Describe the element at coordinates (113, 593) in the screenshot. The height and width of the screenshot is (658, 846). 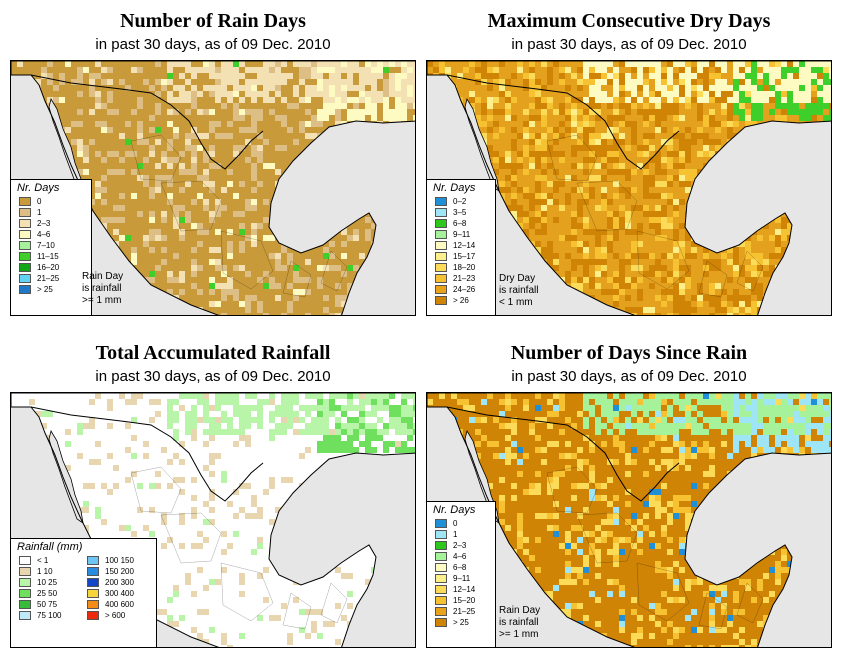
I see `legend-item: 300 400` at that location.